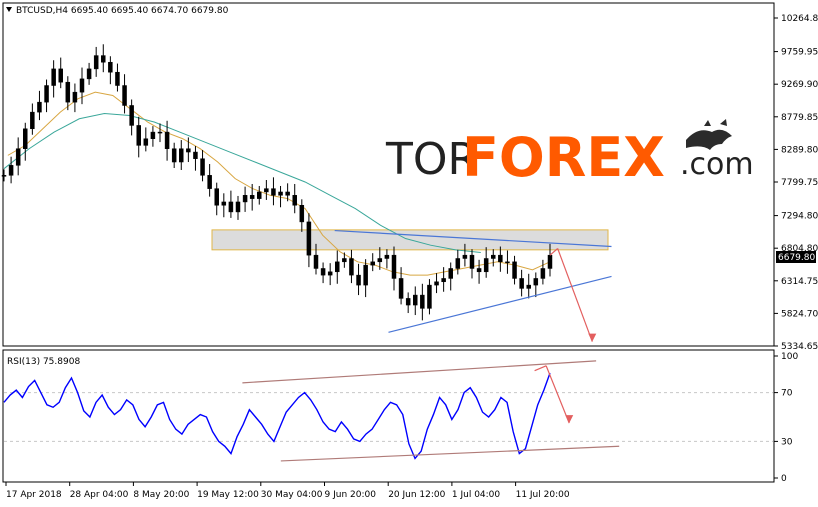  Describe the element at coordinates (799, 314) in the screenshot. I see `price-tick-label: 5824.70` at that location.